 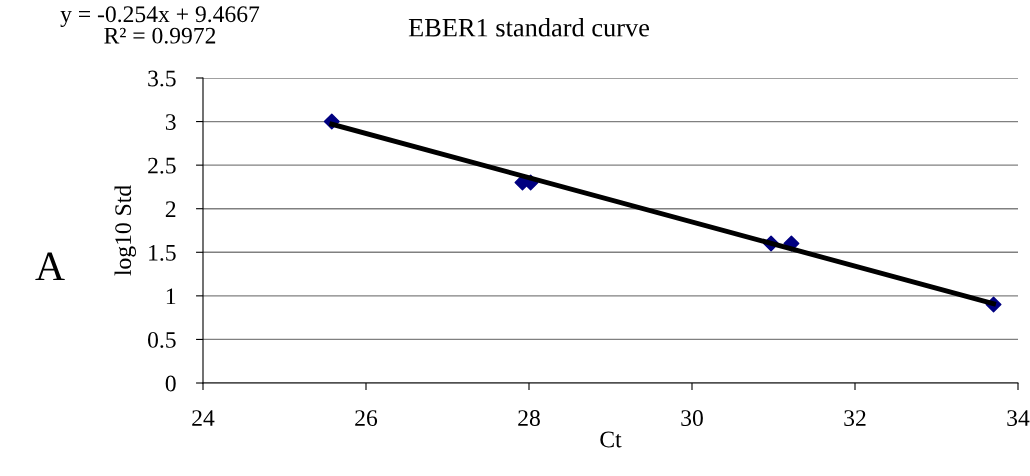 What do you see at coordinates (162, 339) in the screenshot?
I see `y-tick-label: 0.5` at bounding box center [162, 339].